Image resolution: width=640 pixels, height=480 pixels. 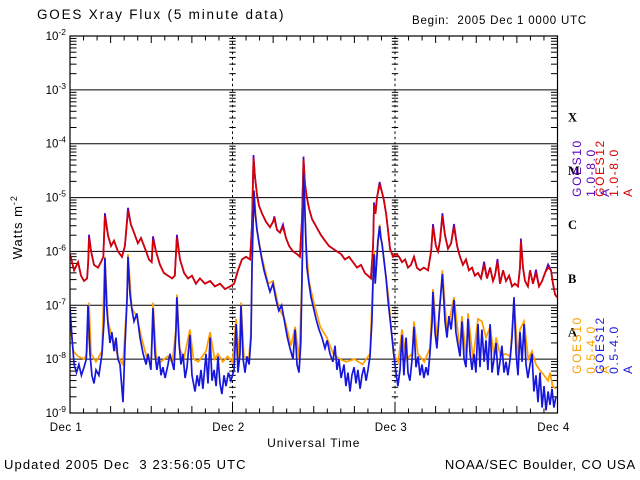 What do you see at coordinates (18, 232) in the screenshot?
I see `y-axis-label-text: Watts m` at bounding box center [18, 232].